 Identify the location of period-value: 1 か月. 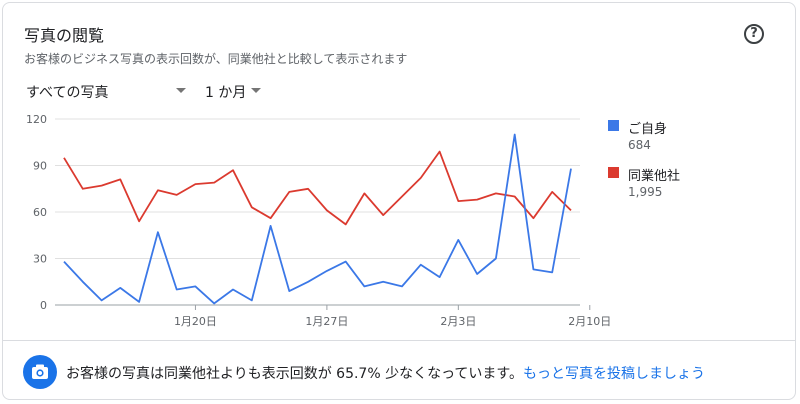
(226, 93).